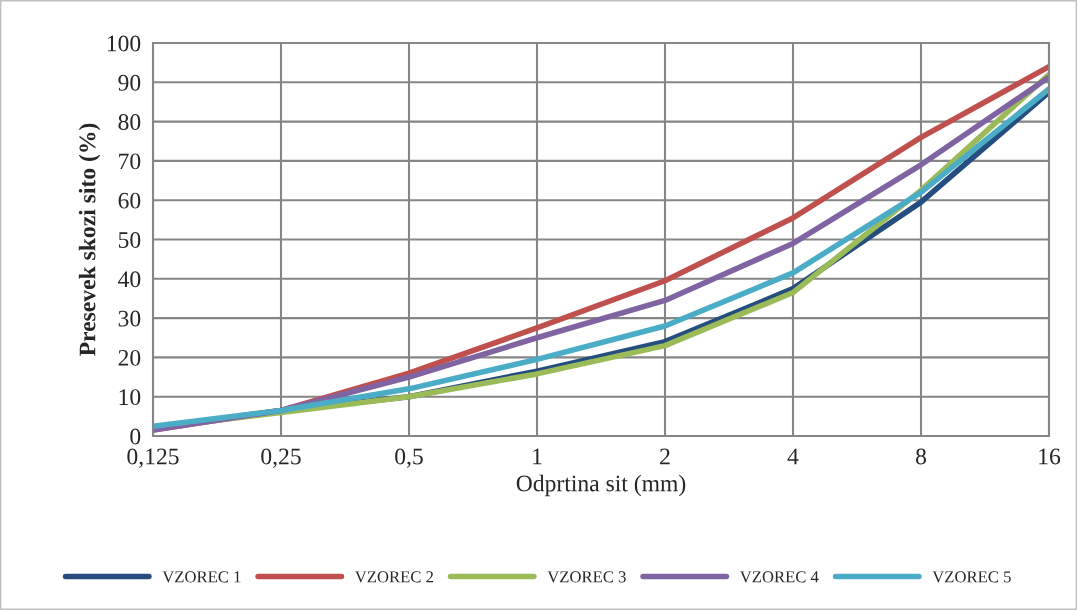 The height and width of the screenshot is (610, 1077). Describe the element at coordinates (129, 200) in the screenshot. I see `y-tick-label: 60` at that location.